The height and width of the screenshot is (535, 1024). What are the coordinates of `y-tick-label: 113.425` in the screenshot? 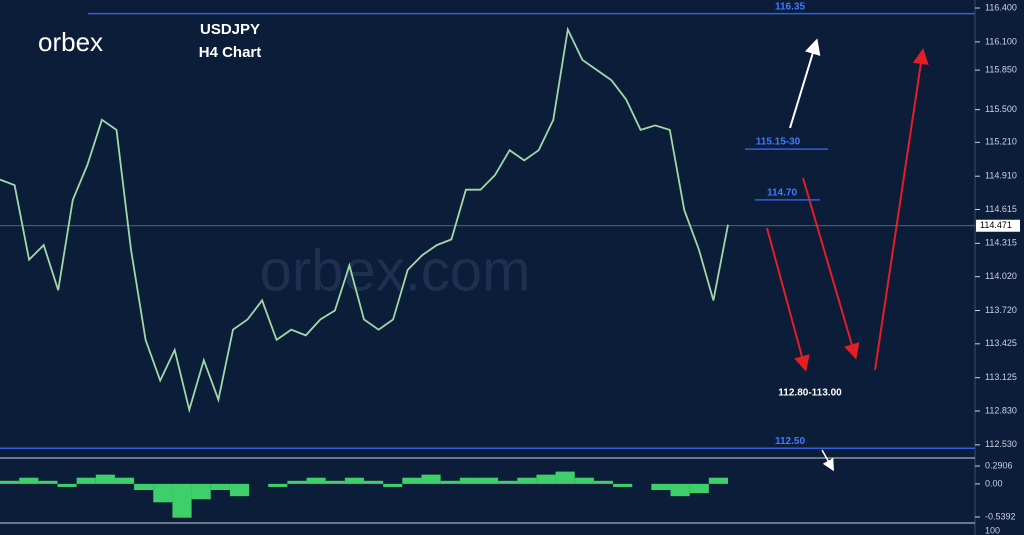 It's located at (1001, 343).